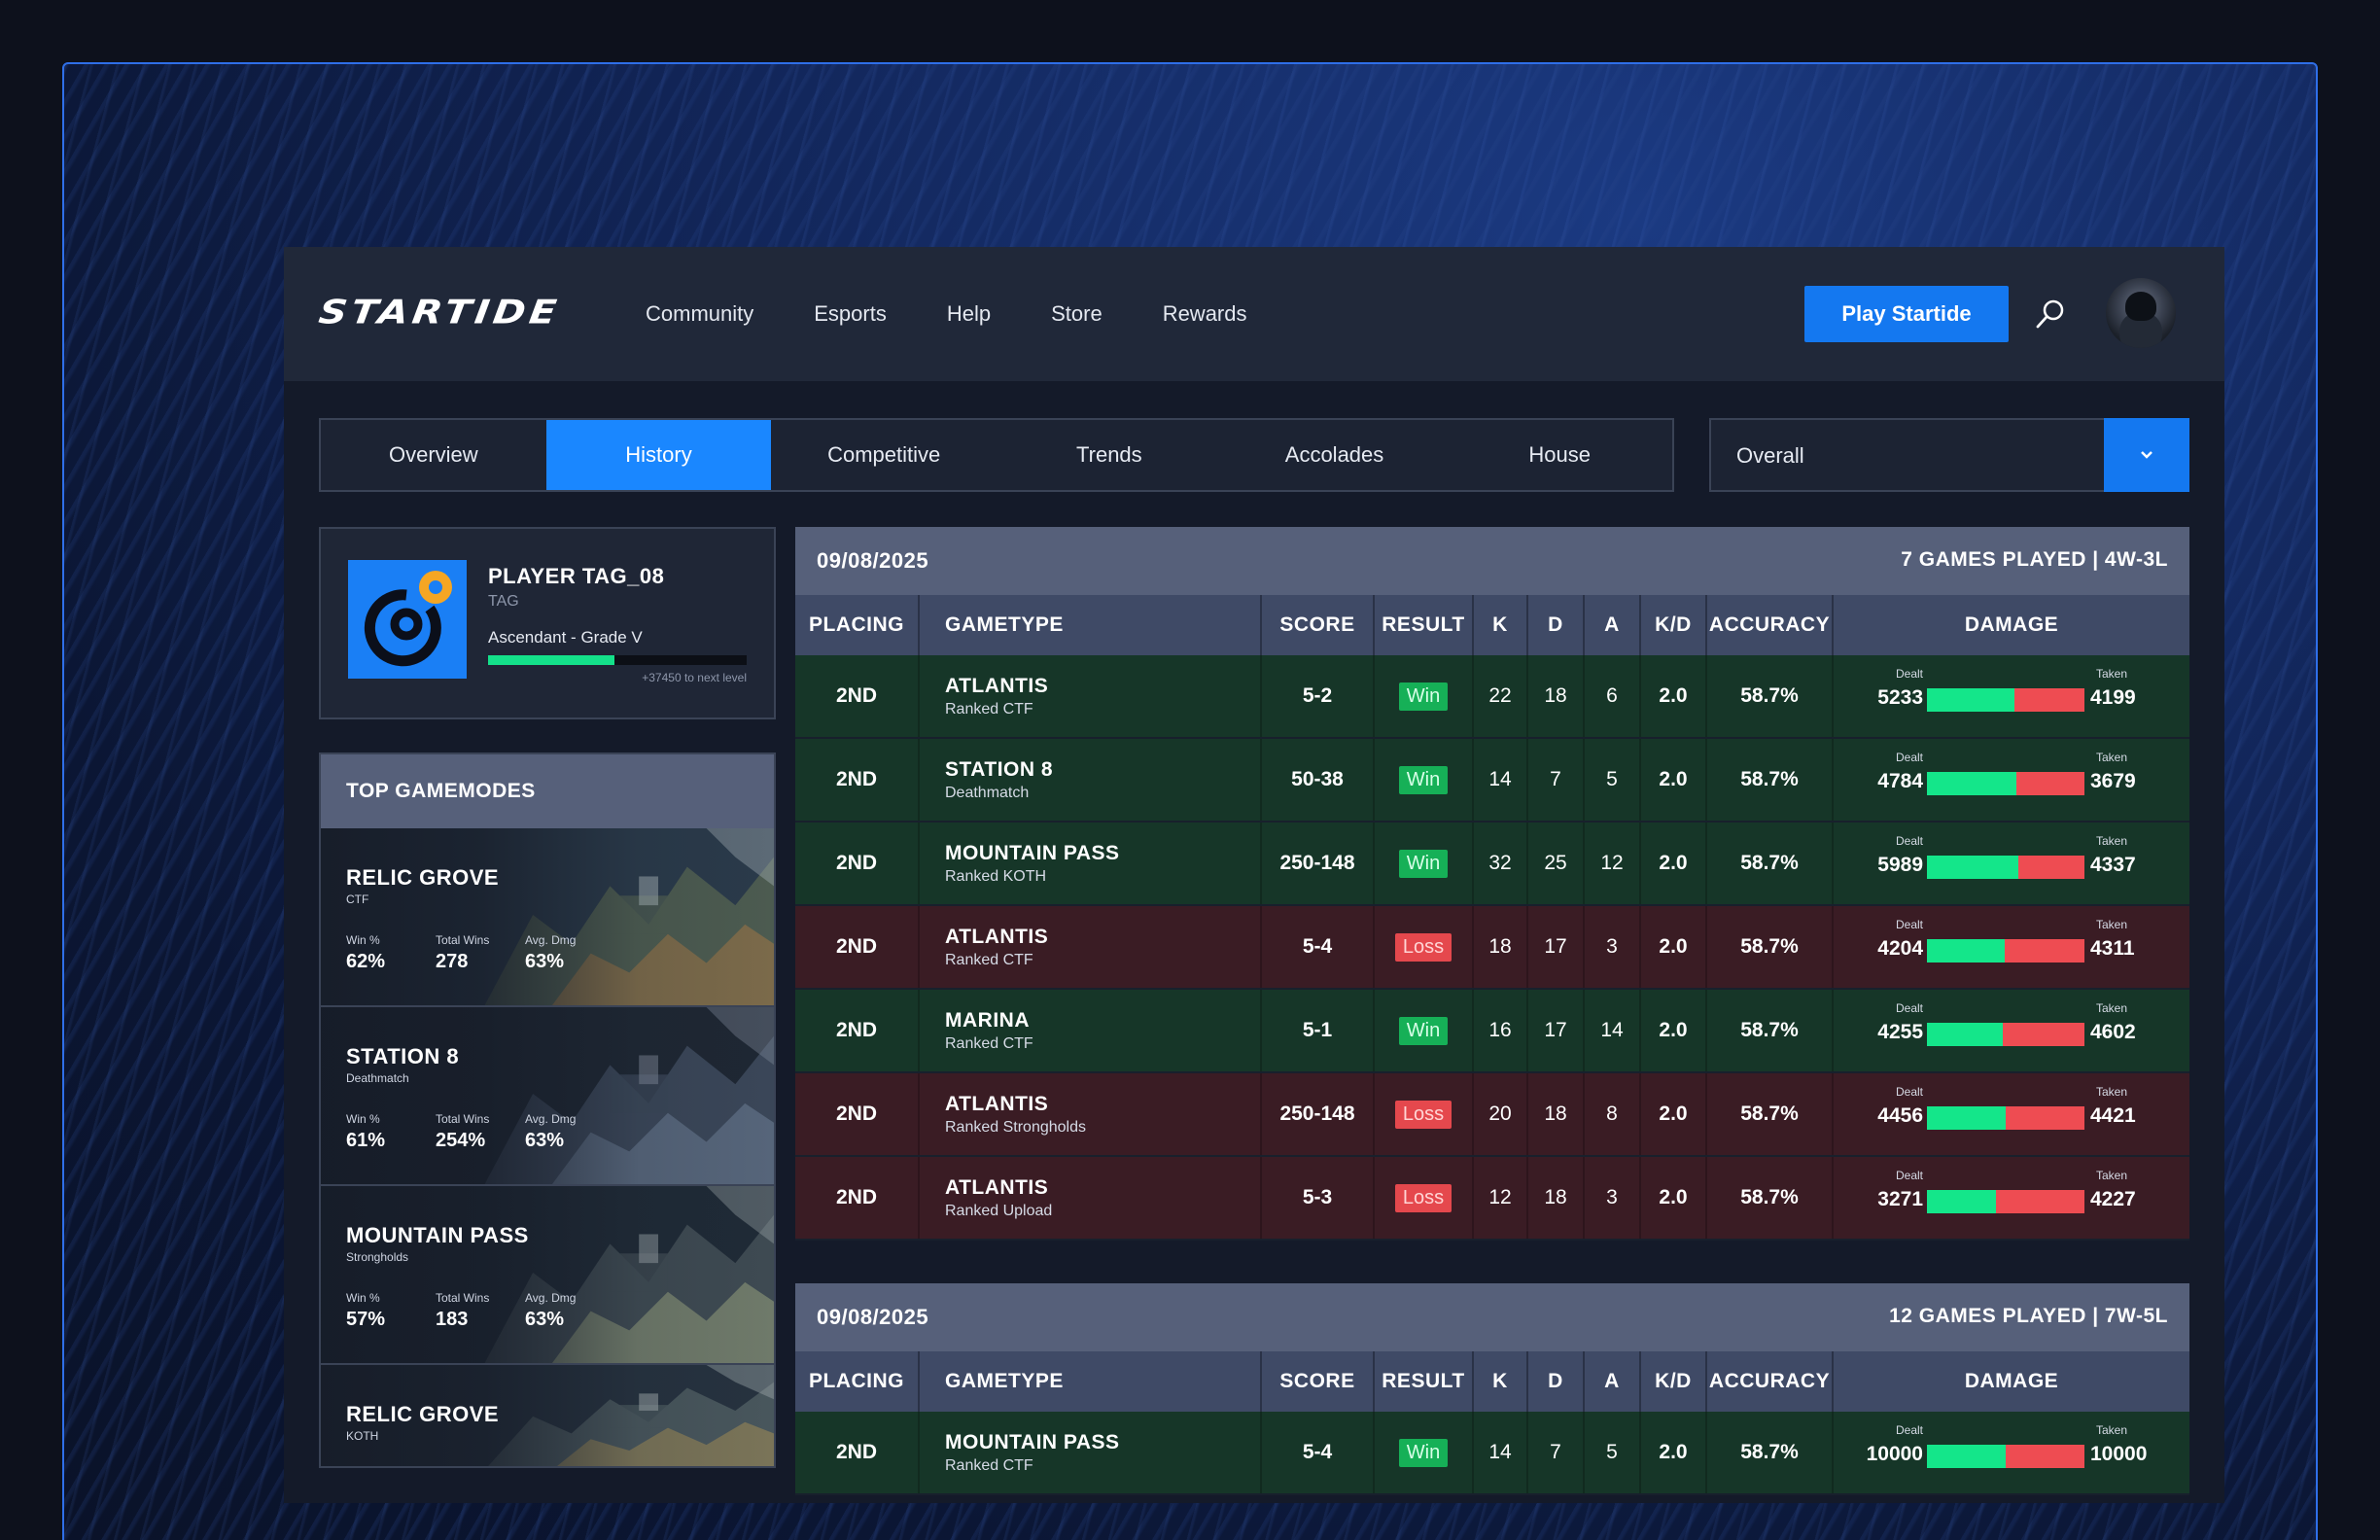 The height and width of the screenshot is (1540, 2380). I want to click on row-result: Loss, so click(1424, 1114).